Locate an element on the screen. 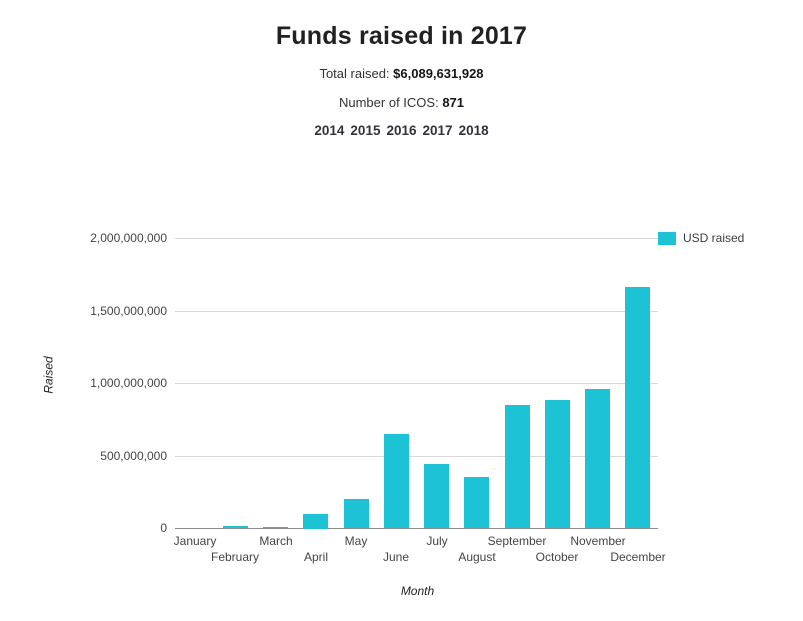 Image resolution: width=803 pixels, height=621 pixels. x-tick-label-october: October is located at coordinates (557, 557).